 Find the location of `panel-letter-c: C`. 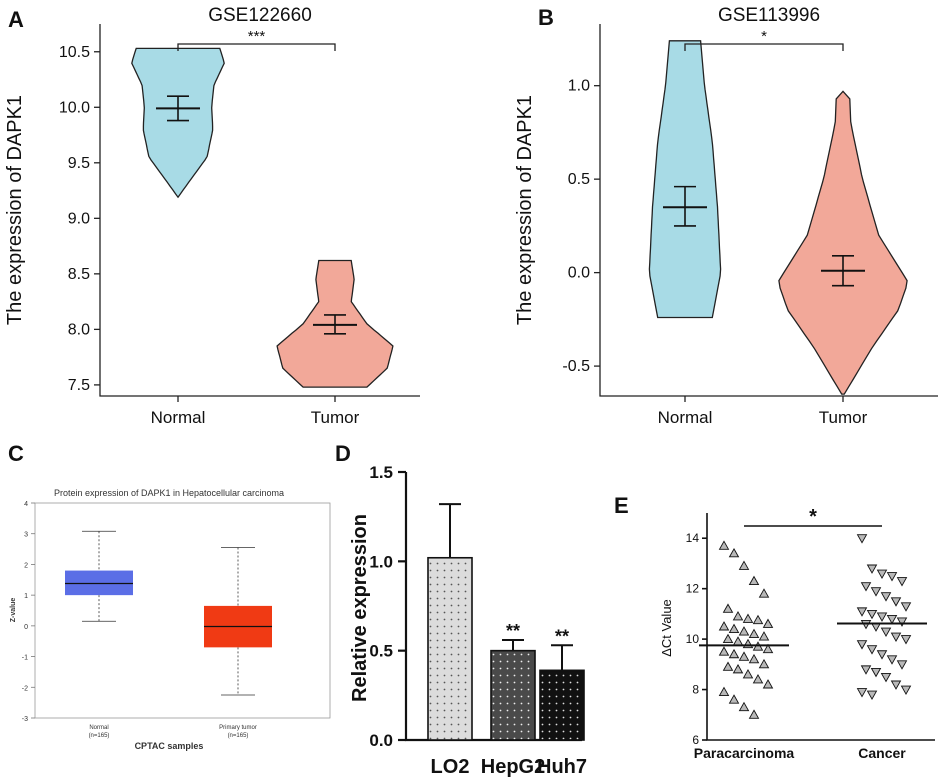

panel-letter-c: C is located at coordinates (16, 453).